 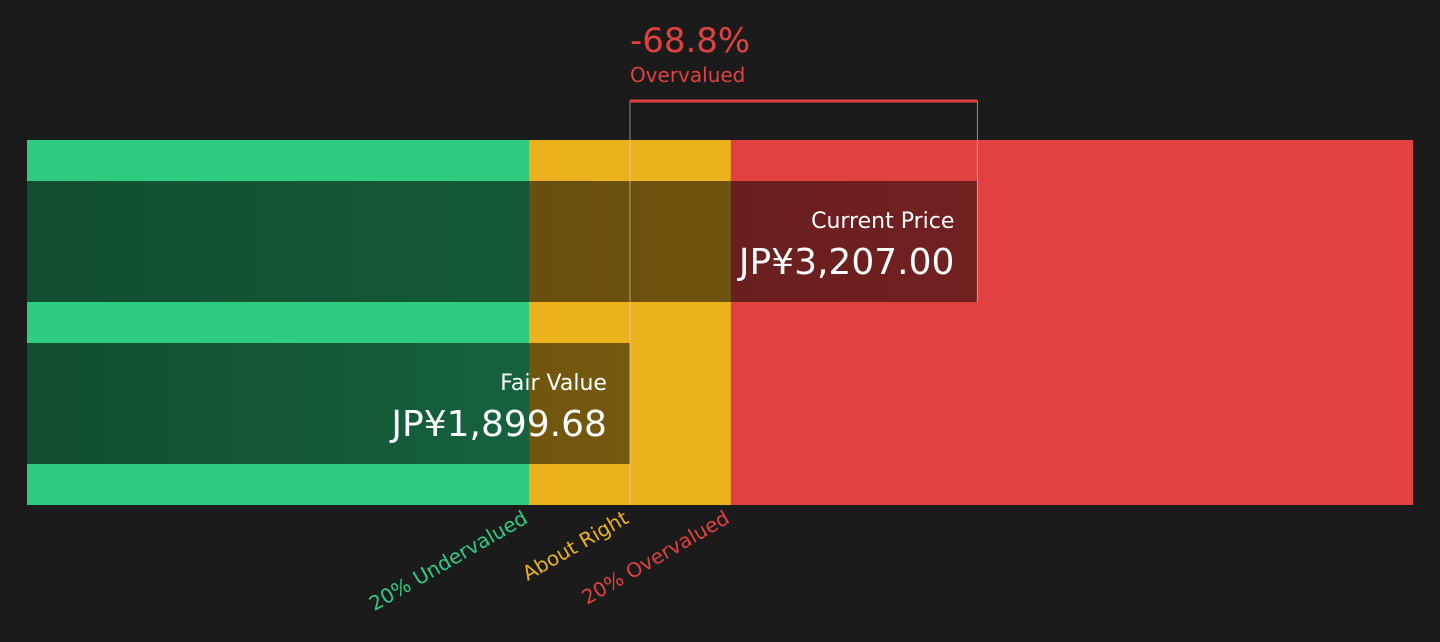 I want to click on difference: -68.8%, so click(x=690, y=41).